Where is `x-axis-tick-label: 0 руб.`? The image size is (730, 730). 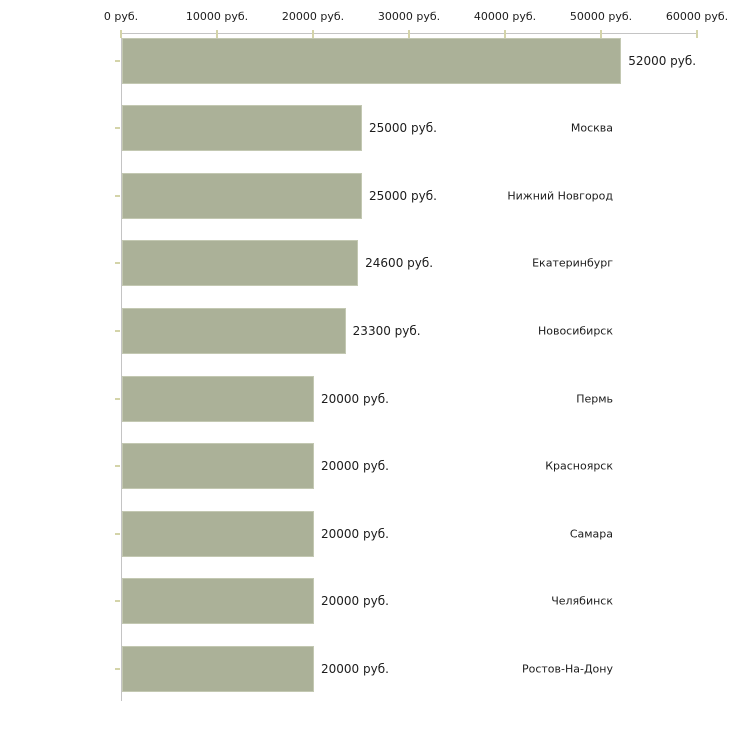 x-axis-tick-label: 0 руб. is located at coordinates (121, 16).